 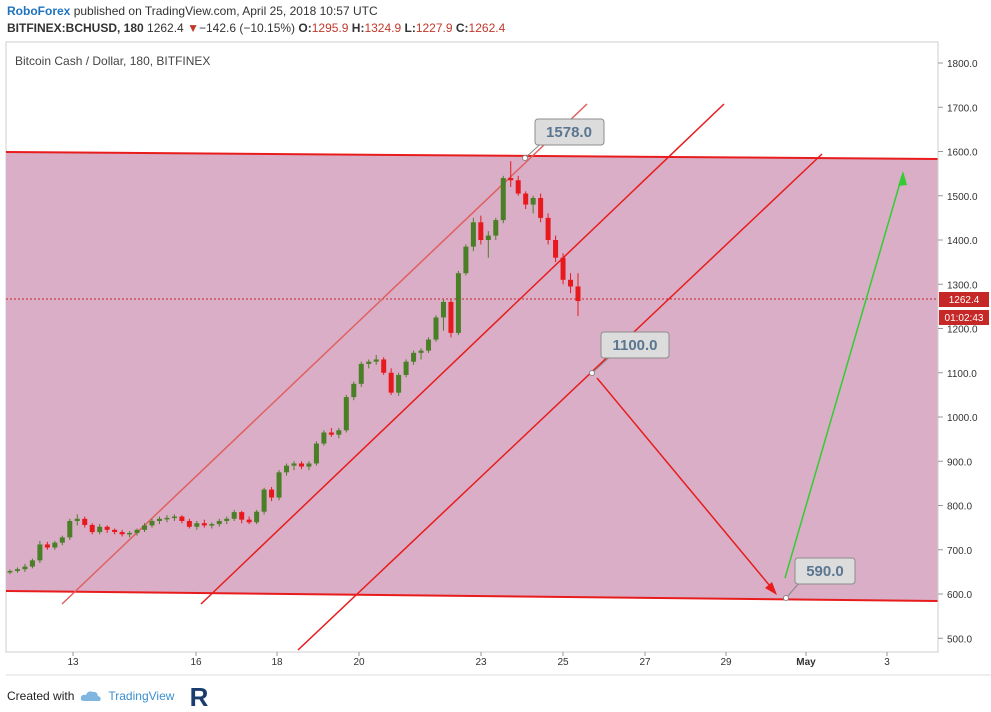 What do you see at coordinates (959, 462) in the screenshot?
I see `y-tick-label: 900.0` at bounding box center [959, 462].